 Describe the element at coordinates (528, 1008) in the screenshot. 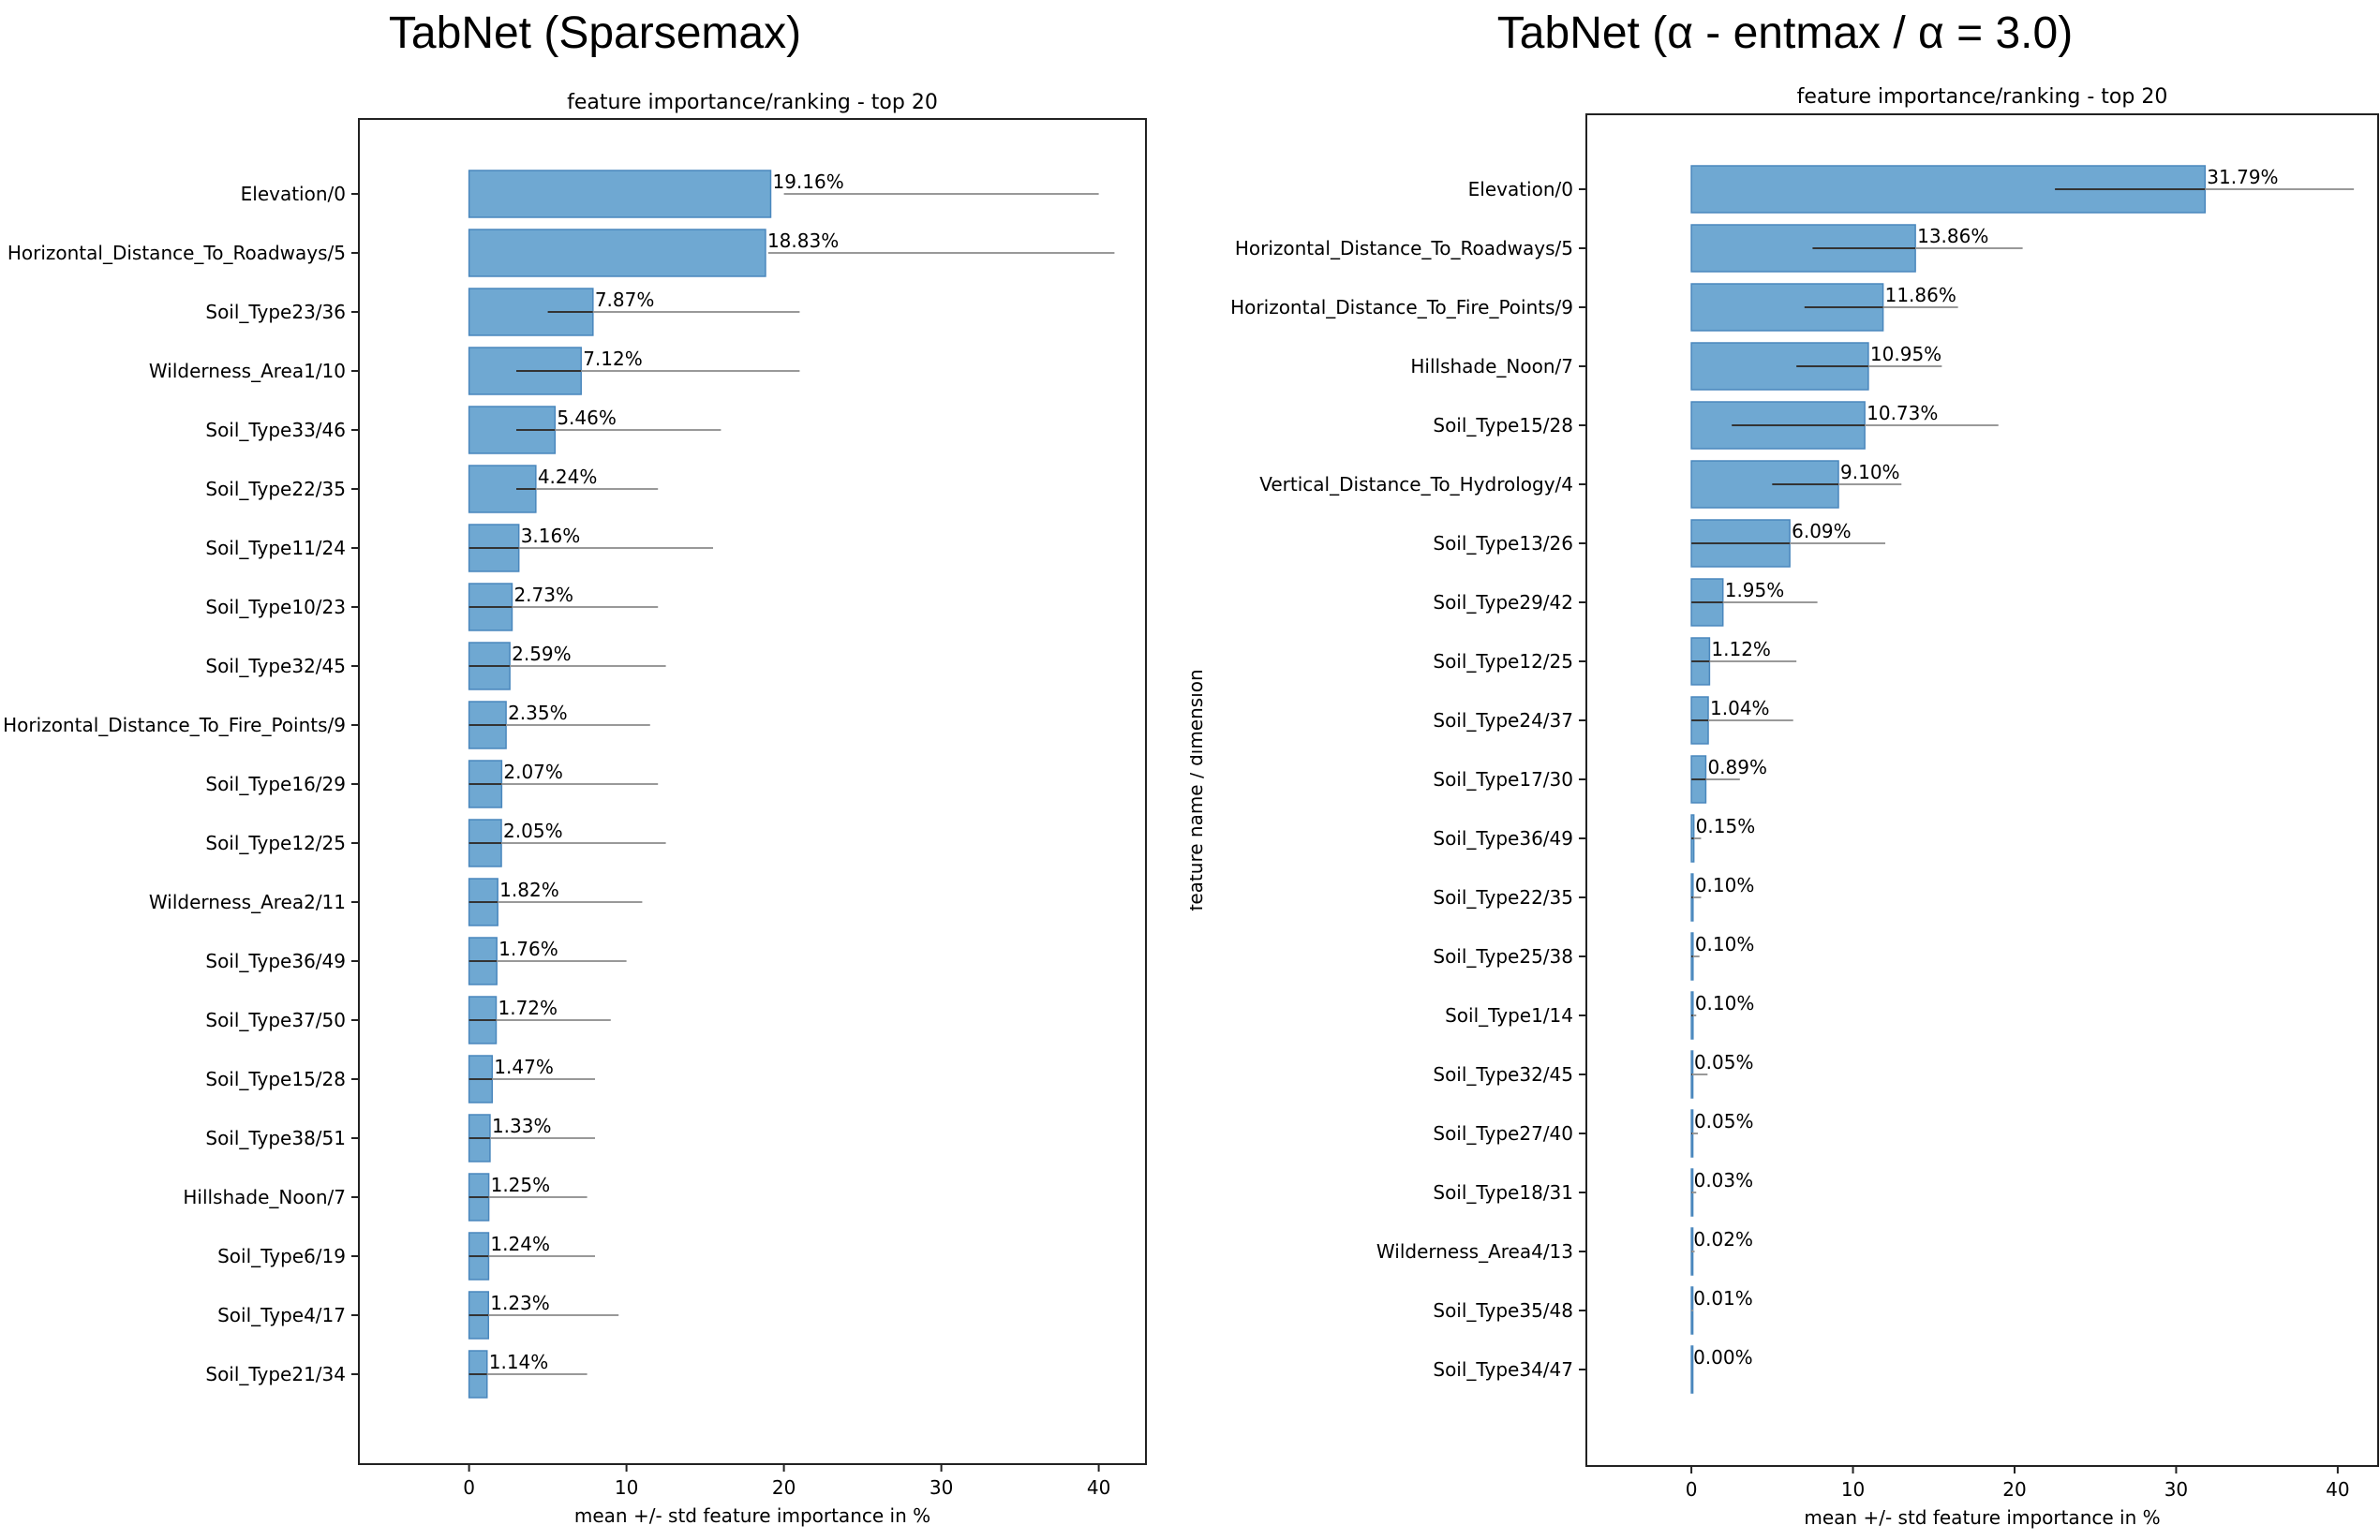

I see `data-label: 1.72%` at that location.